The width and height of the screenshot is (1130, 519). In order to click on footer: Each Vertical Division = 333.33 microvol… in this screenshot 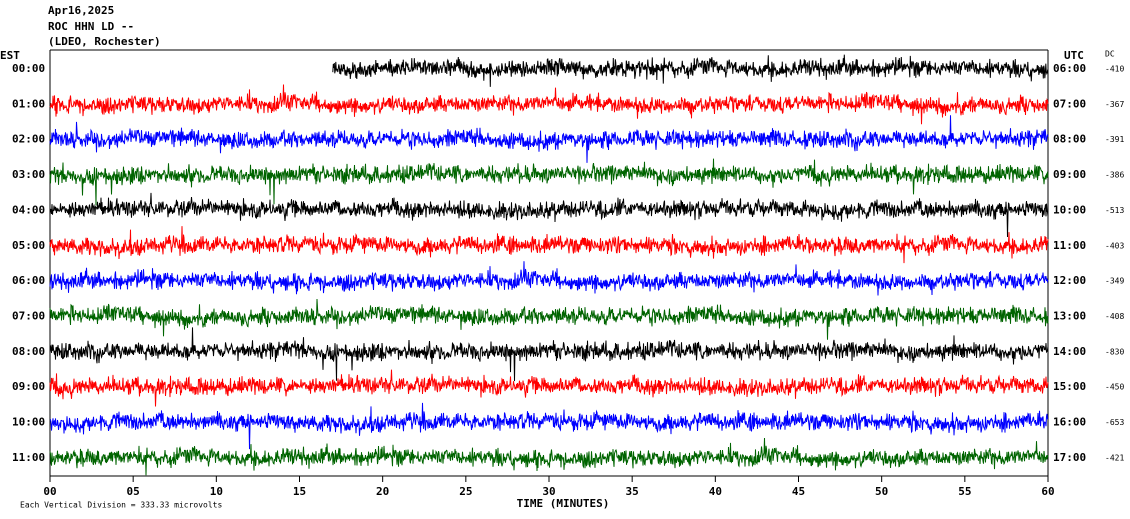, I will do `click(121, 505)`.